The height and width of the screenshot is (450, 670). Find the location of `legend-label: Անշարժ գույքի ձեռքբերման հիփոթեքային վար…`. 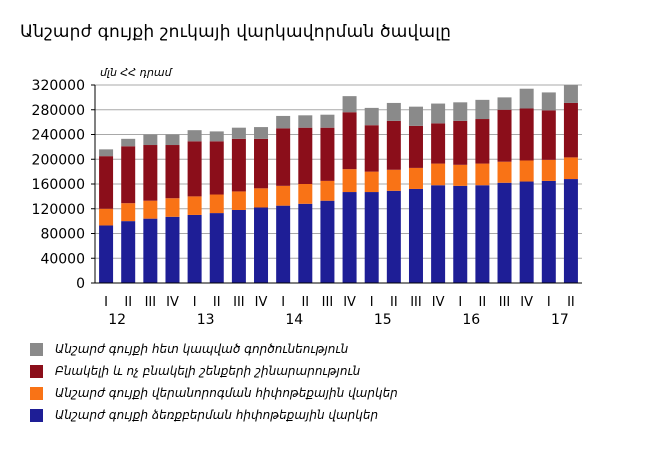

legend-label: Անշարժ գույքի ձեռքբերման հիփոթեքային վար… is located at coordinates (217, 415).